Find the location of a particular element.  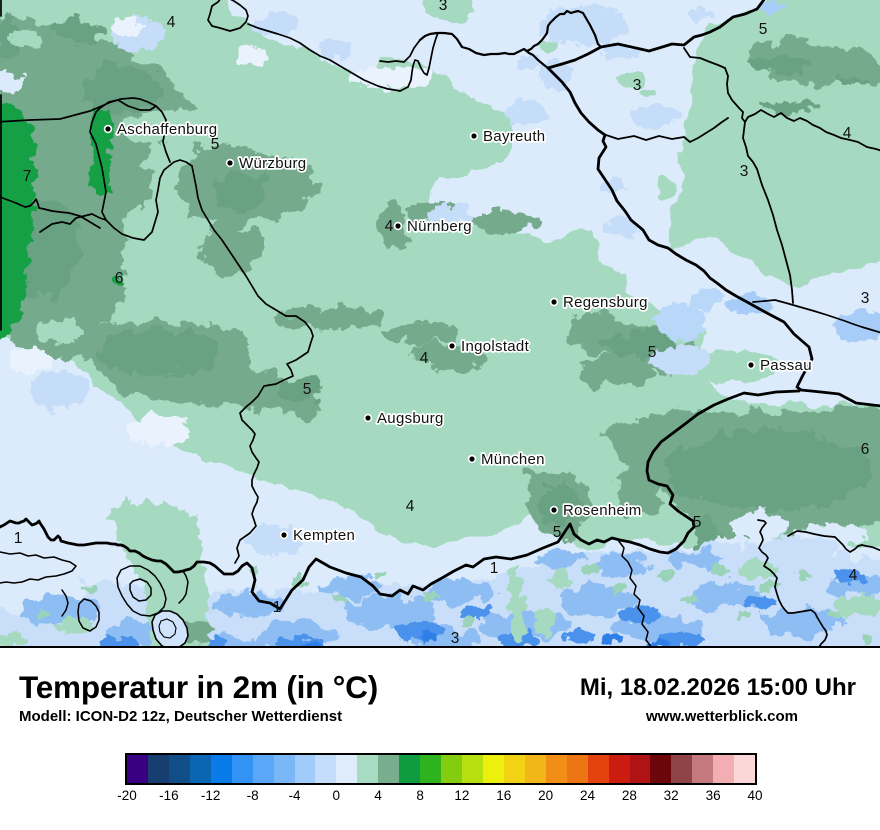

svg-text: Ingolstadt is located at coordinates (495, 346).